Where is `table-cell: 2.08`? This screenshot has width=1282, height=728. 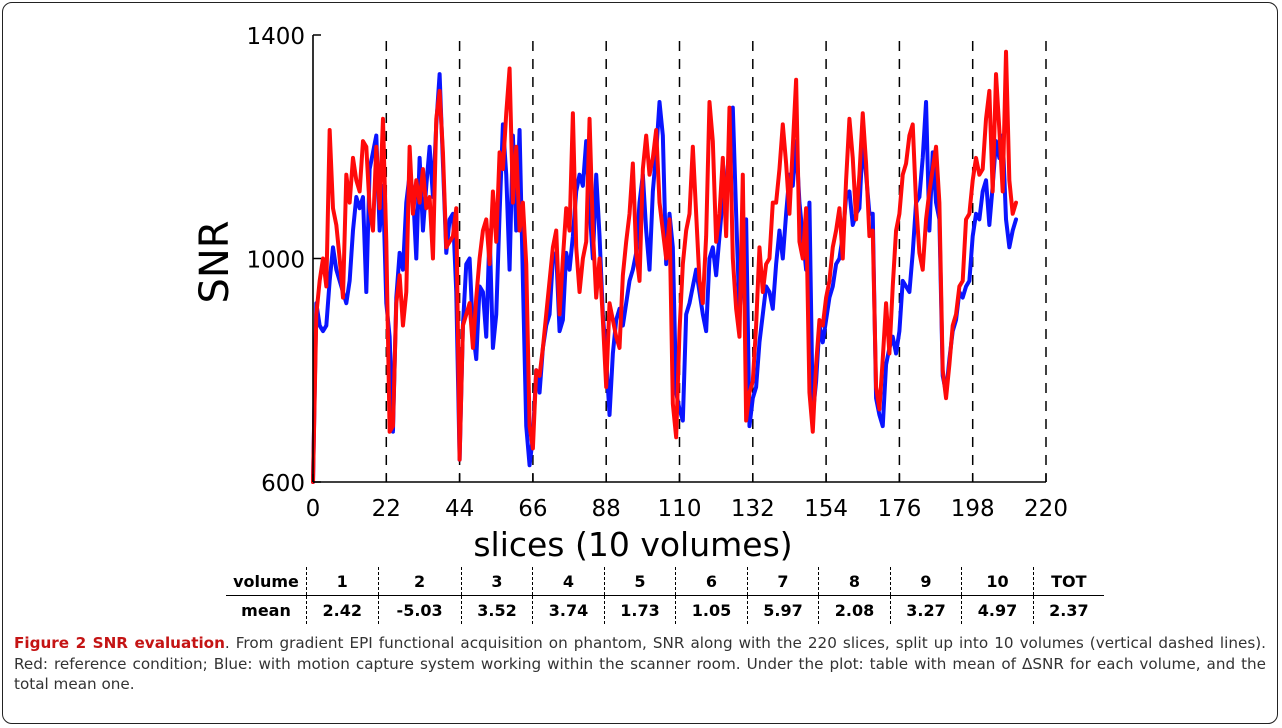
table-cell: 2.08 is located at coordinates (854, 609).